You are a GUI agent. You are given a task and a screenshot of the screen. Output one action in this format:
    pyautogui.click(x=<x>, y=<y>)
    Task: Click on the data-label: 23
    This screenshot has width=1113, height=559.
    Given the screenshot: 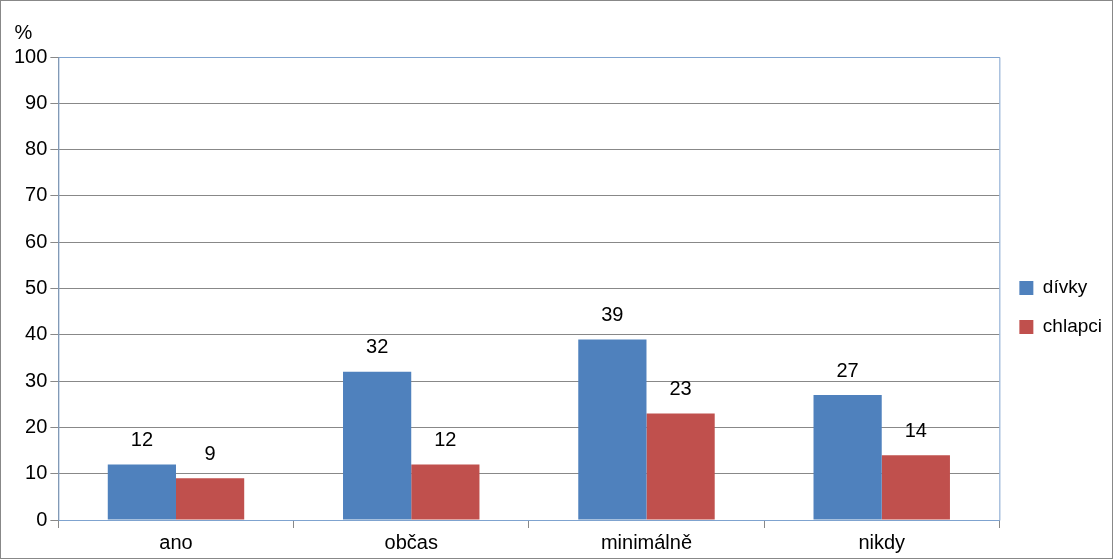 What is the action you would take?
    pyautogui.click(x=680, y=388)
    